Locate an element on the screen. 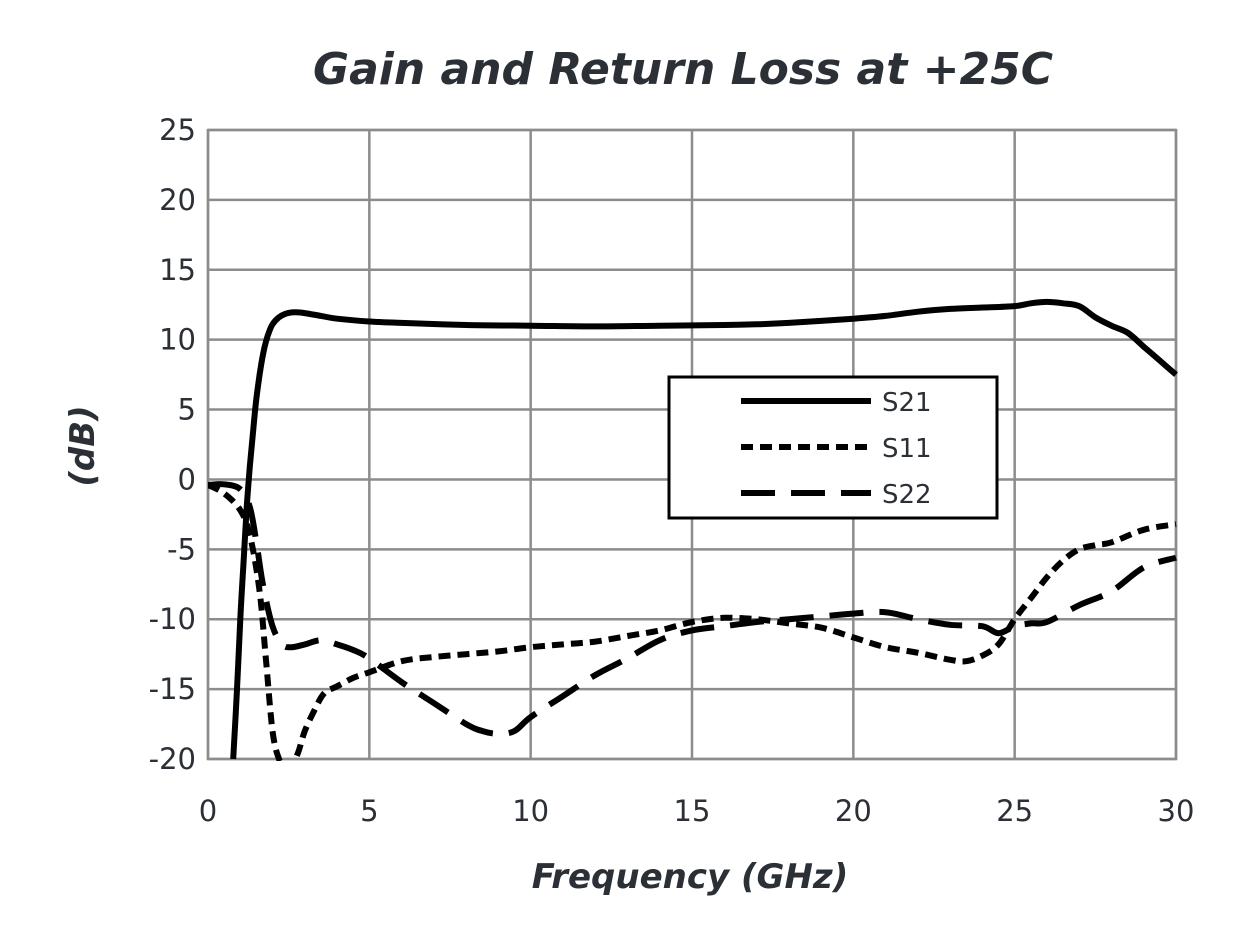  x-tick-labels: 0 5 10 15 20 25 30 is located at coordinates (697, 811).